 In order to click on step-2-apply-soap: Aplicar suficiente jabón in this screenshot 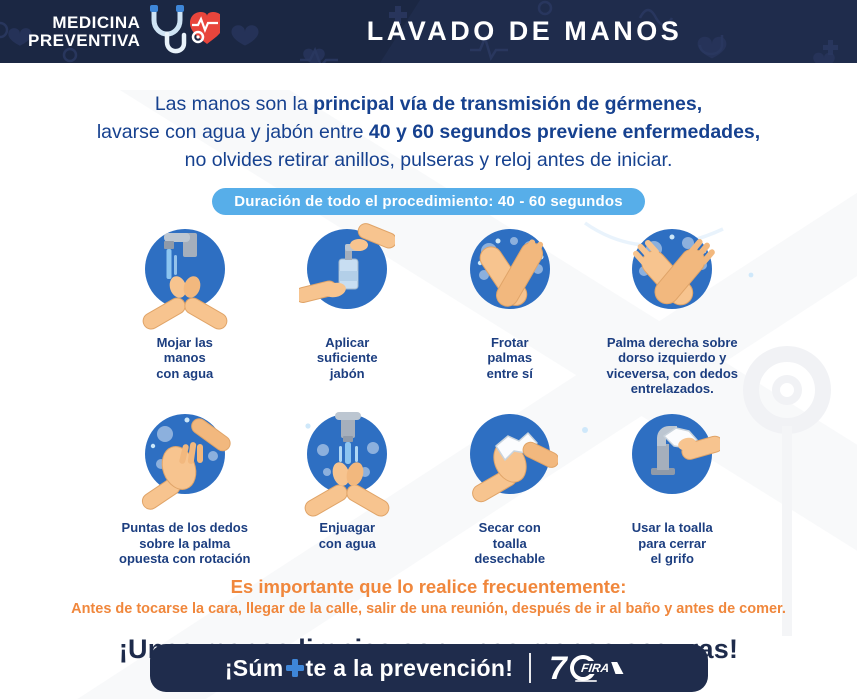, I will do `click(347, 308)`.